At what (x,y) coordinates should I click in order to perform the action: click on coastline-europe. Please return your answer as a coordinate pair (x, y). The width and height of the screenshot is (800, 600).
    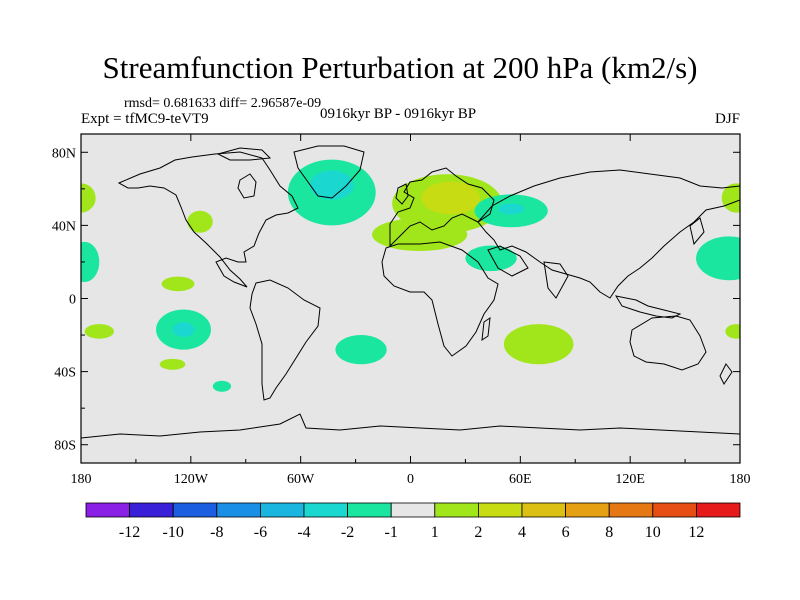
    Looking at the image, I should click on (442, 207).